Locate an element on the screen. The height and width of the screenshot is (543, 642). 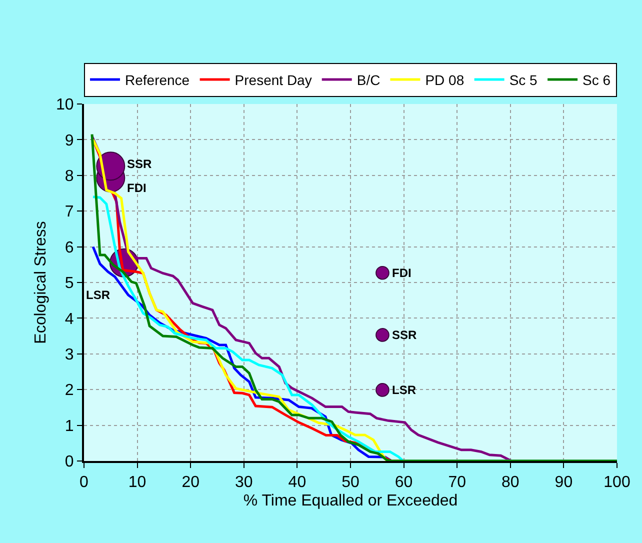
x-tick-label: 40 is located at coordinates (297, 483).